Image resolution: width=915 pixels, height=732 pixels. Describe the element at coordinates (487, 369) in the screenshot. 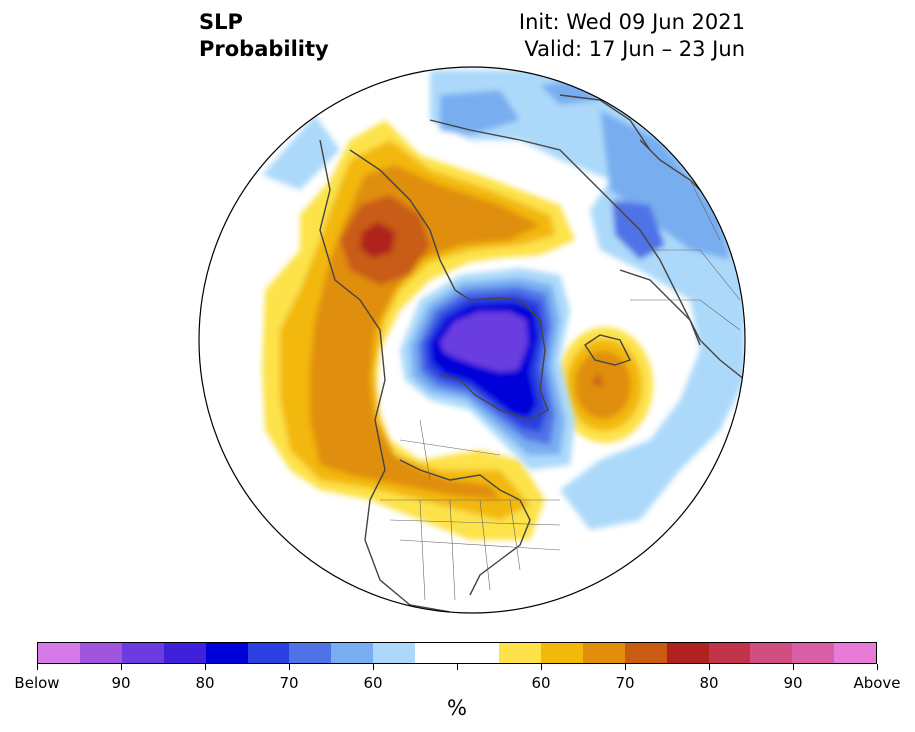

I see `below-normal-center-shading` at that location.